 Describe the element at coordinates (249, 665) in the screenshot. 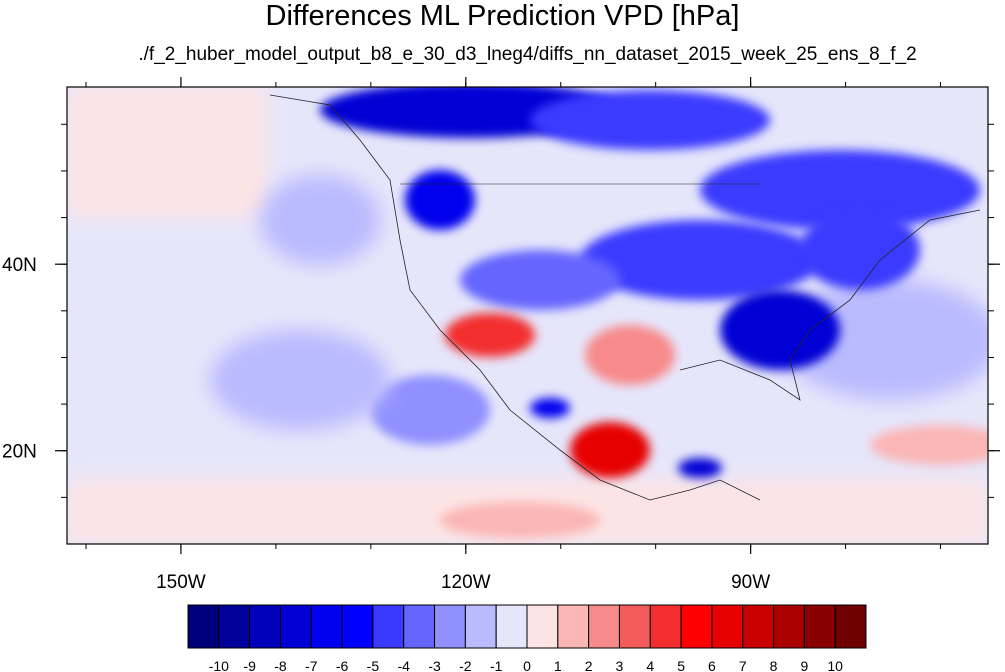

I see `colorbar-label: -9` at that location.